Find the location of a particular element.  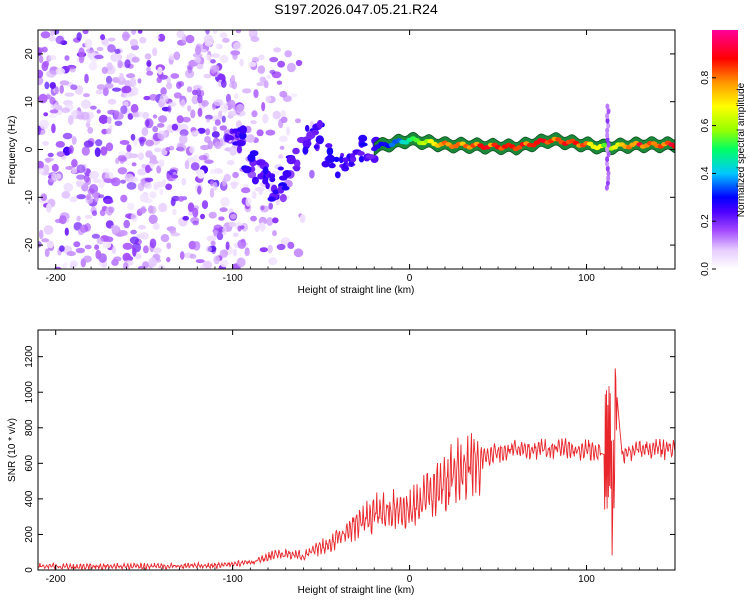

y-tick-label: 10 is located at coordinates (29, 102).